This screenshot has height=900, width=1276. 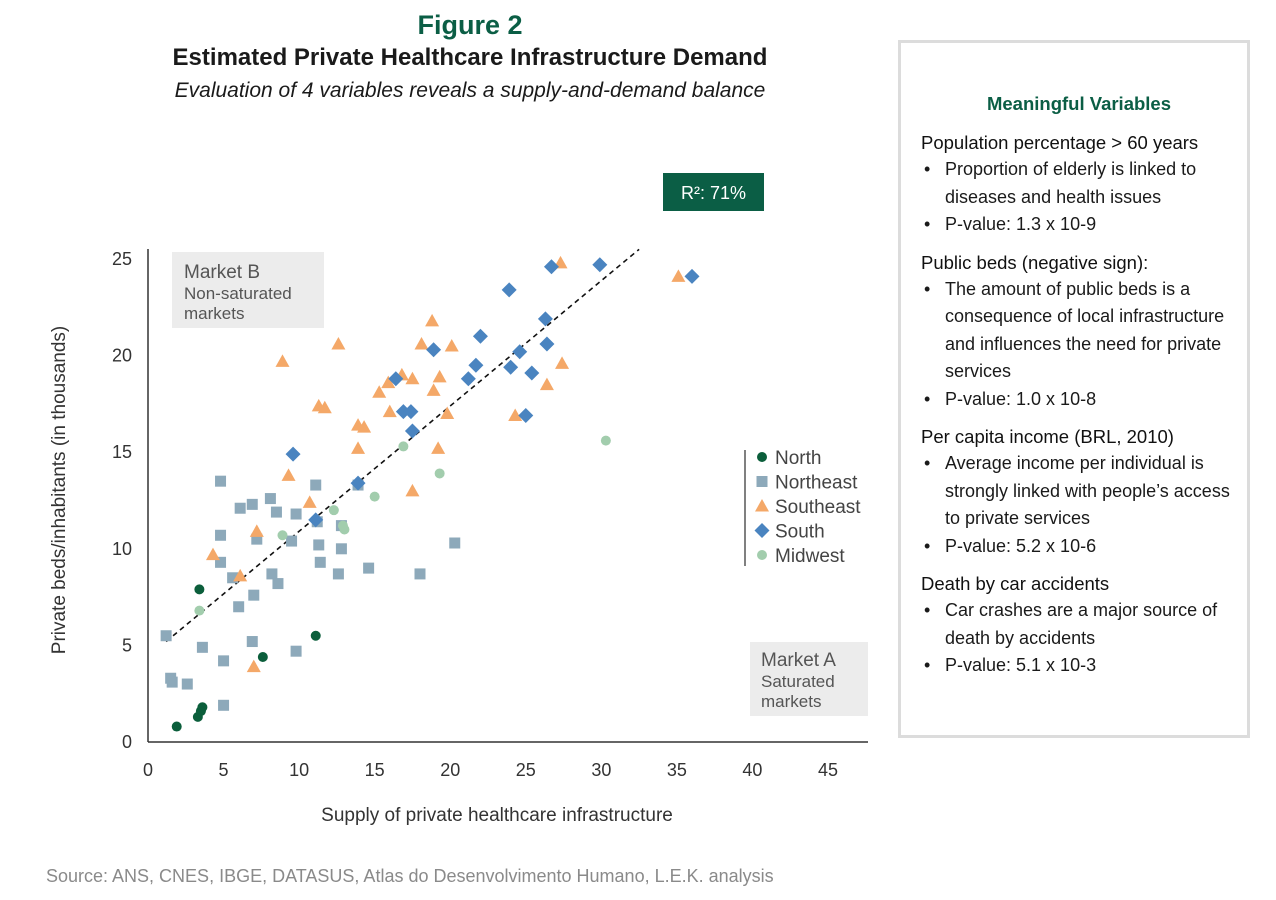 I want to click on y-axis-label: Private beds/inhabitants (in thousands), so click(x=59, y=490).